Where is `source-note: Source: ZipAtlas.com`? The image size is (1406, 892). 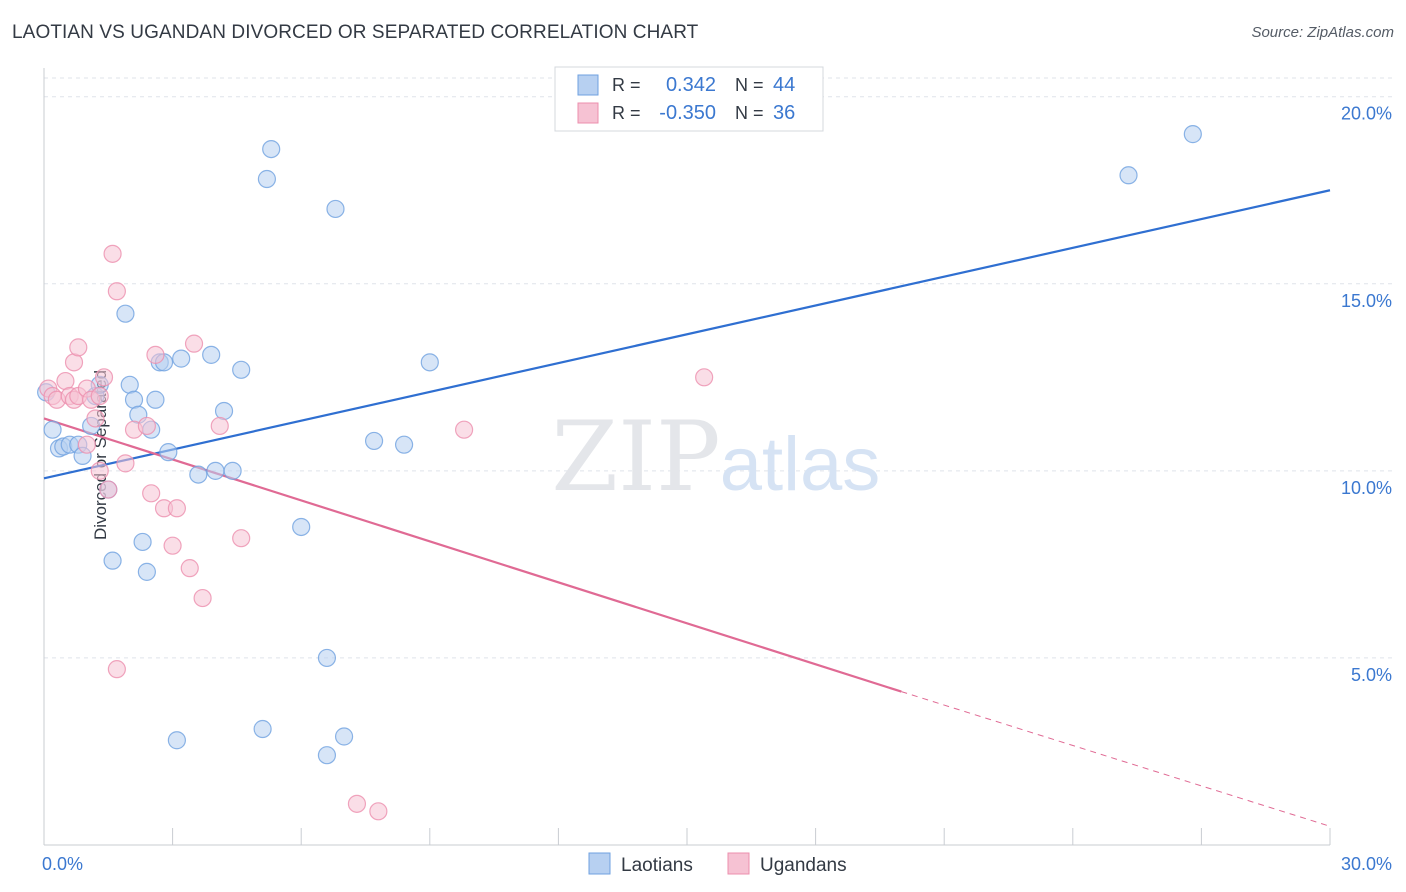
source-note: Source: ZipAtlas.com is located at coordinates (1322, 32).